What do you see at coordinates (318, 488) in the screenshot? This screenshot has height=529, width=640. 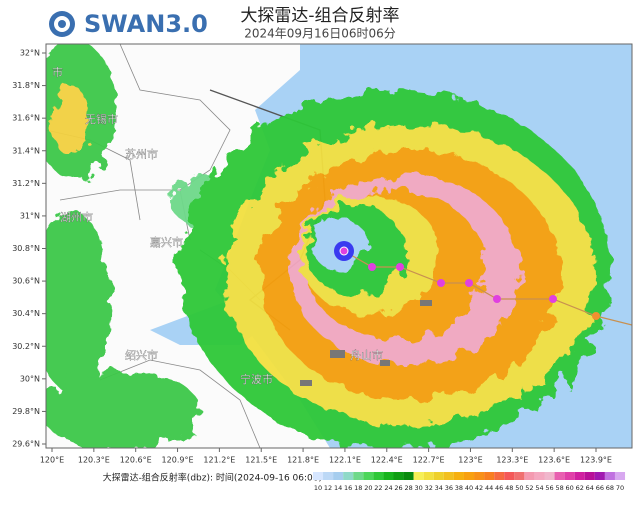 I see `legend-level: 10` at bounding box center [318, 488].